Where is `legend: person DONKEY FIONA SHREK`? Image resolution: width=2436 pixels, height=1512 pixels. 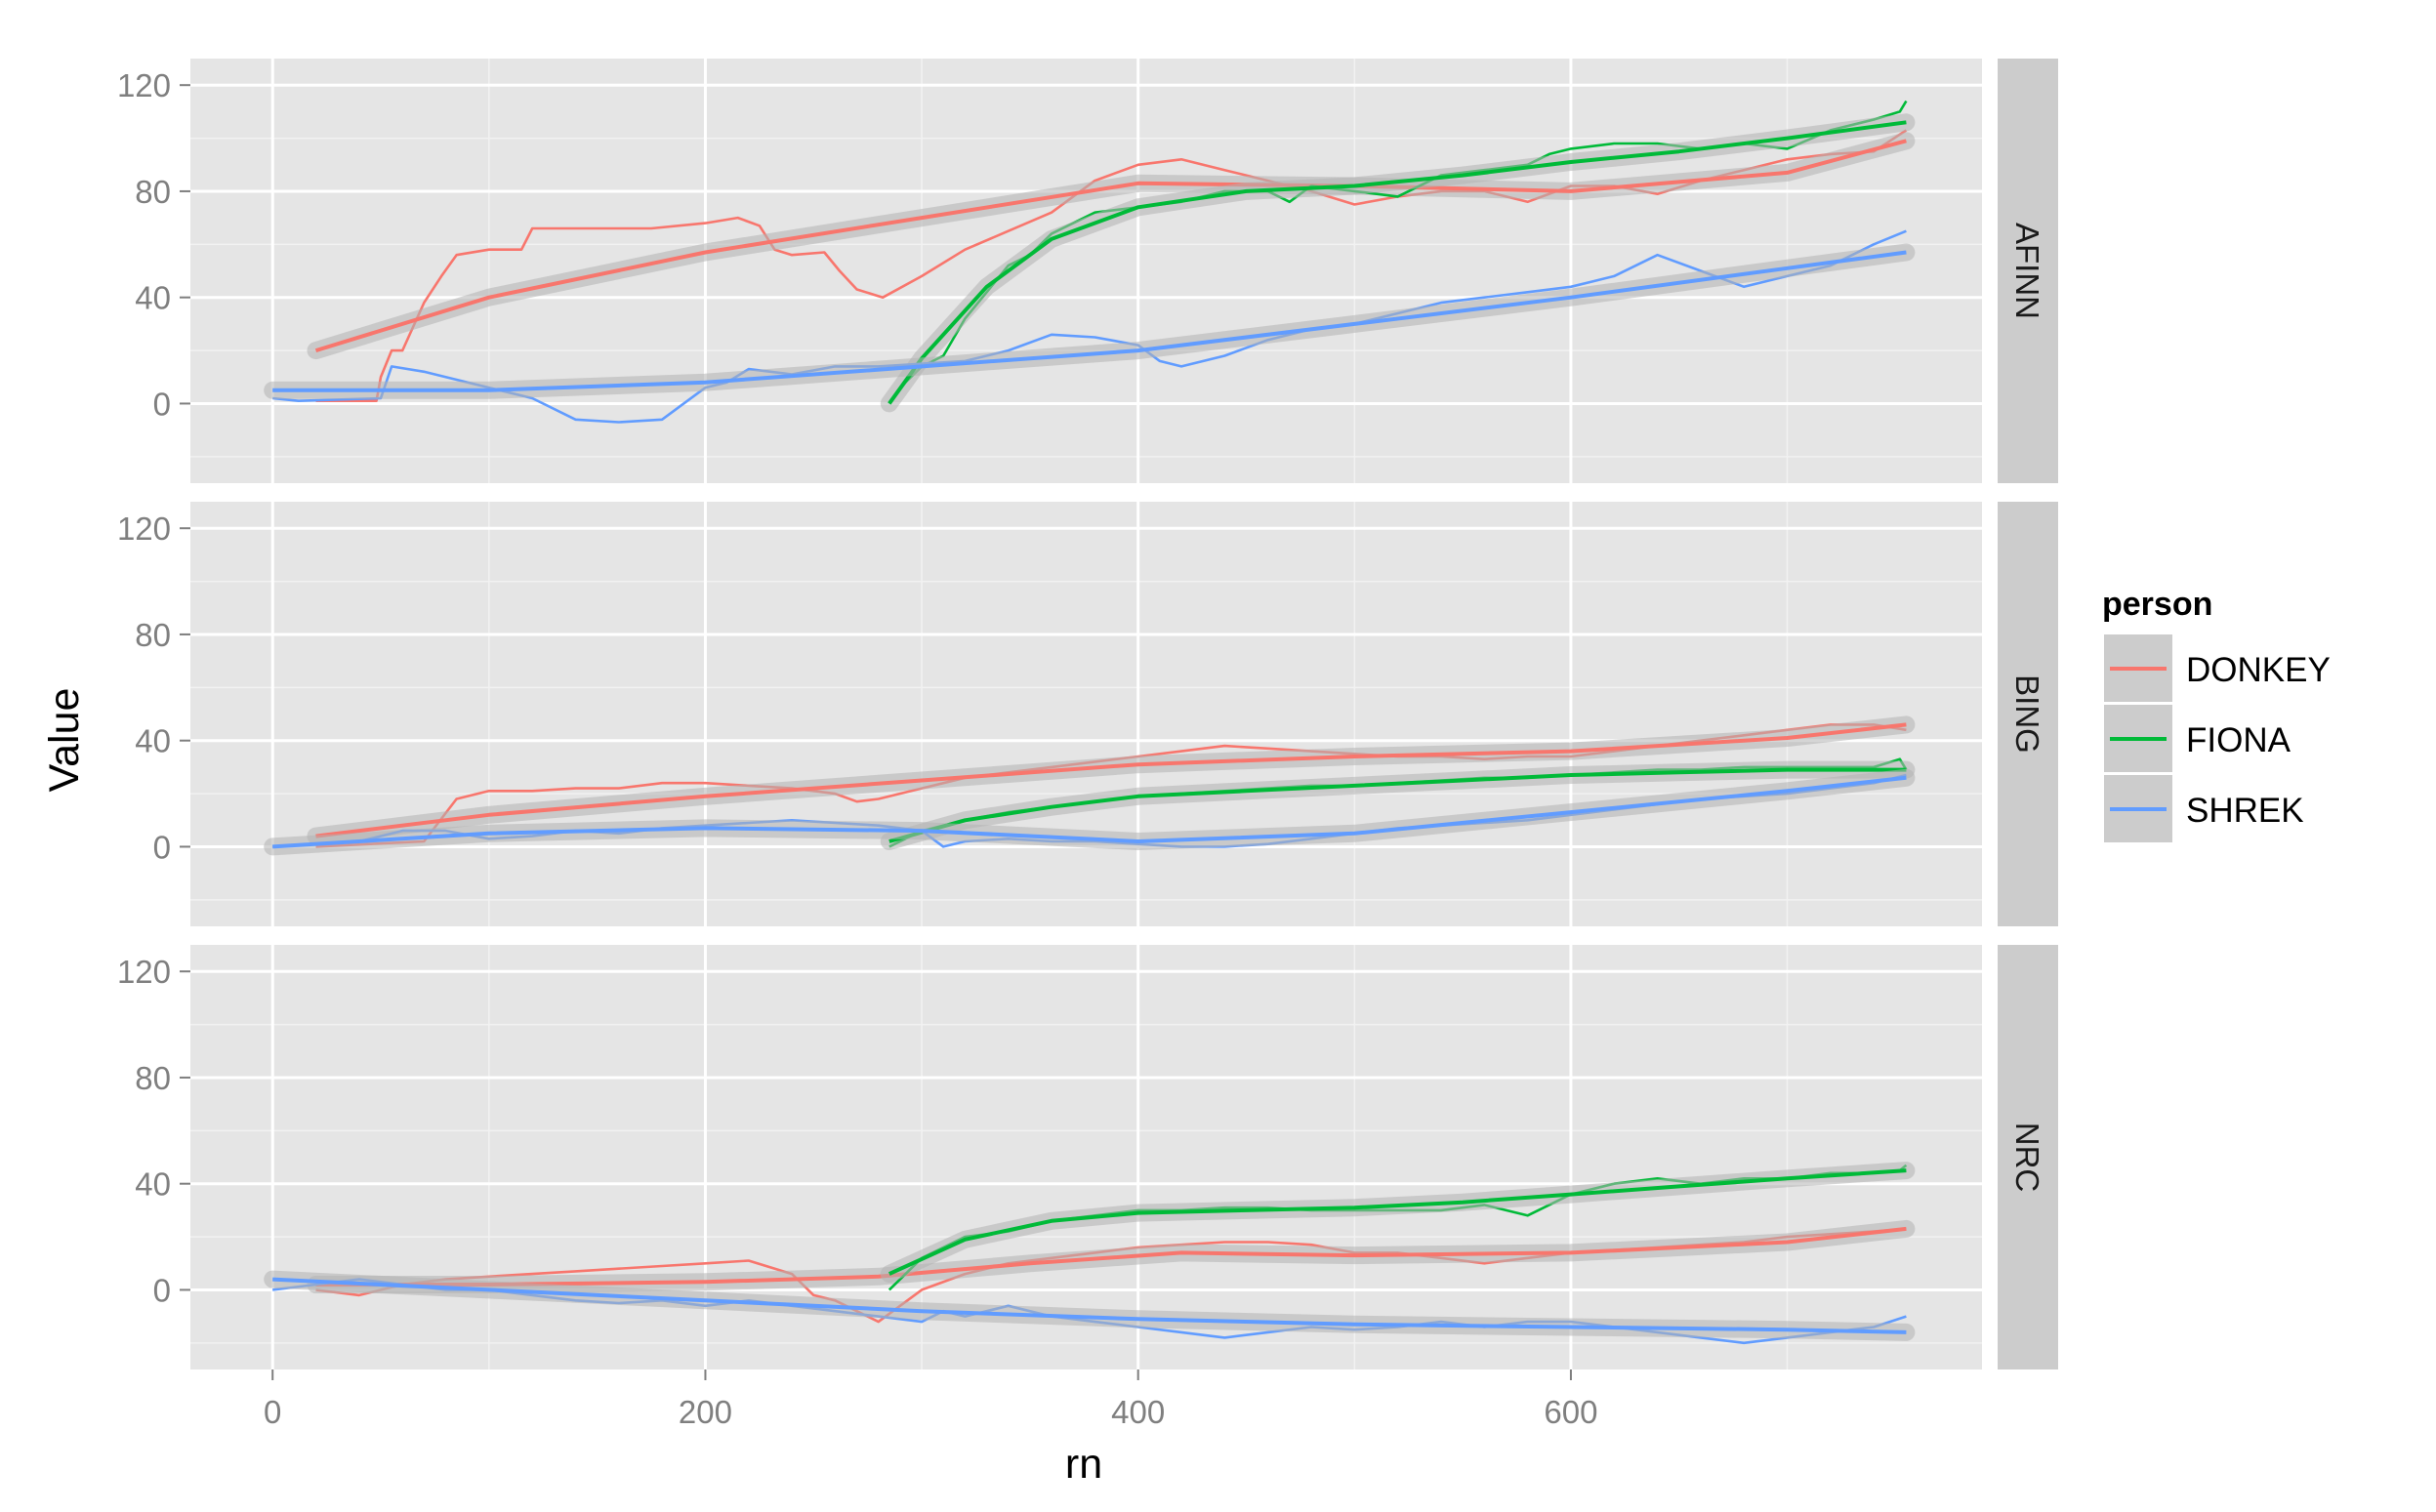 legend: person DONKEY FIONA SHREK is located at coordinates (2216, 714).